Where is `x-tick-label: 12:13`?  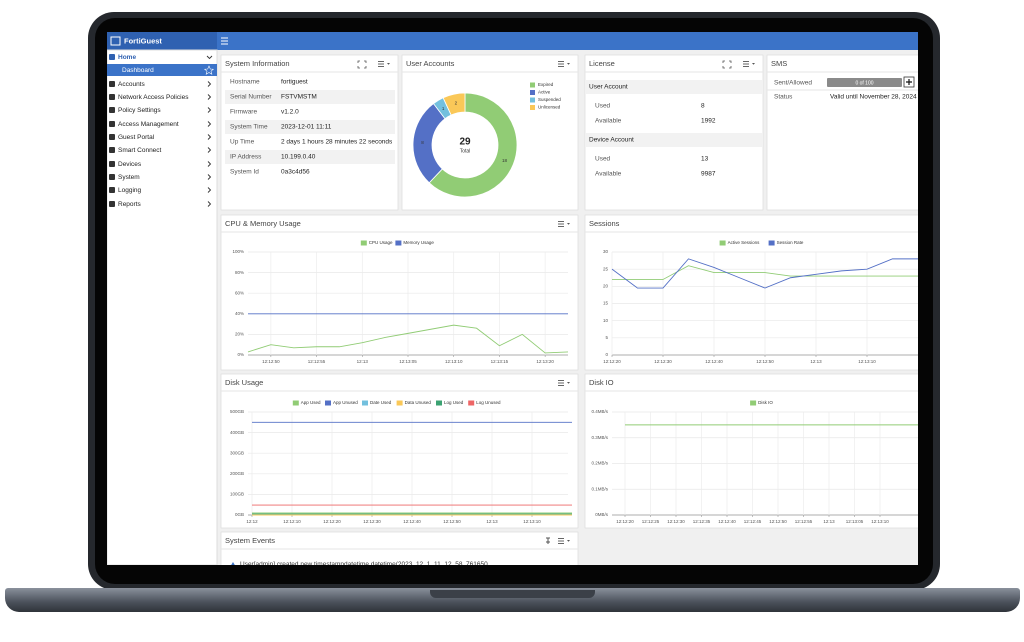
x-tick-label: 12:13 is located at coordinates (816, 361).